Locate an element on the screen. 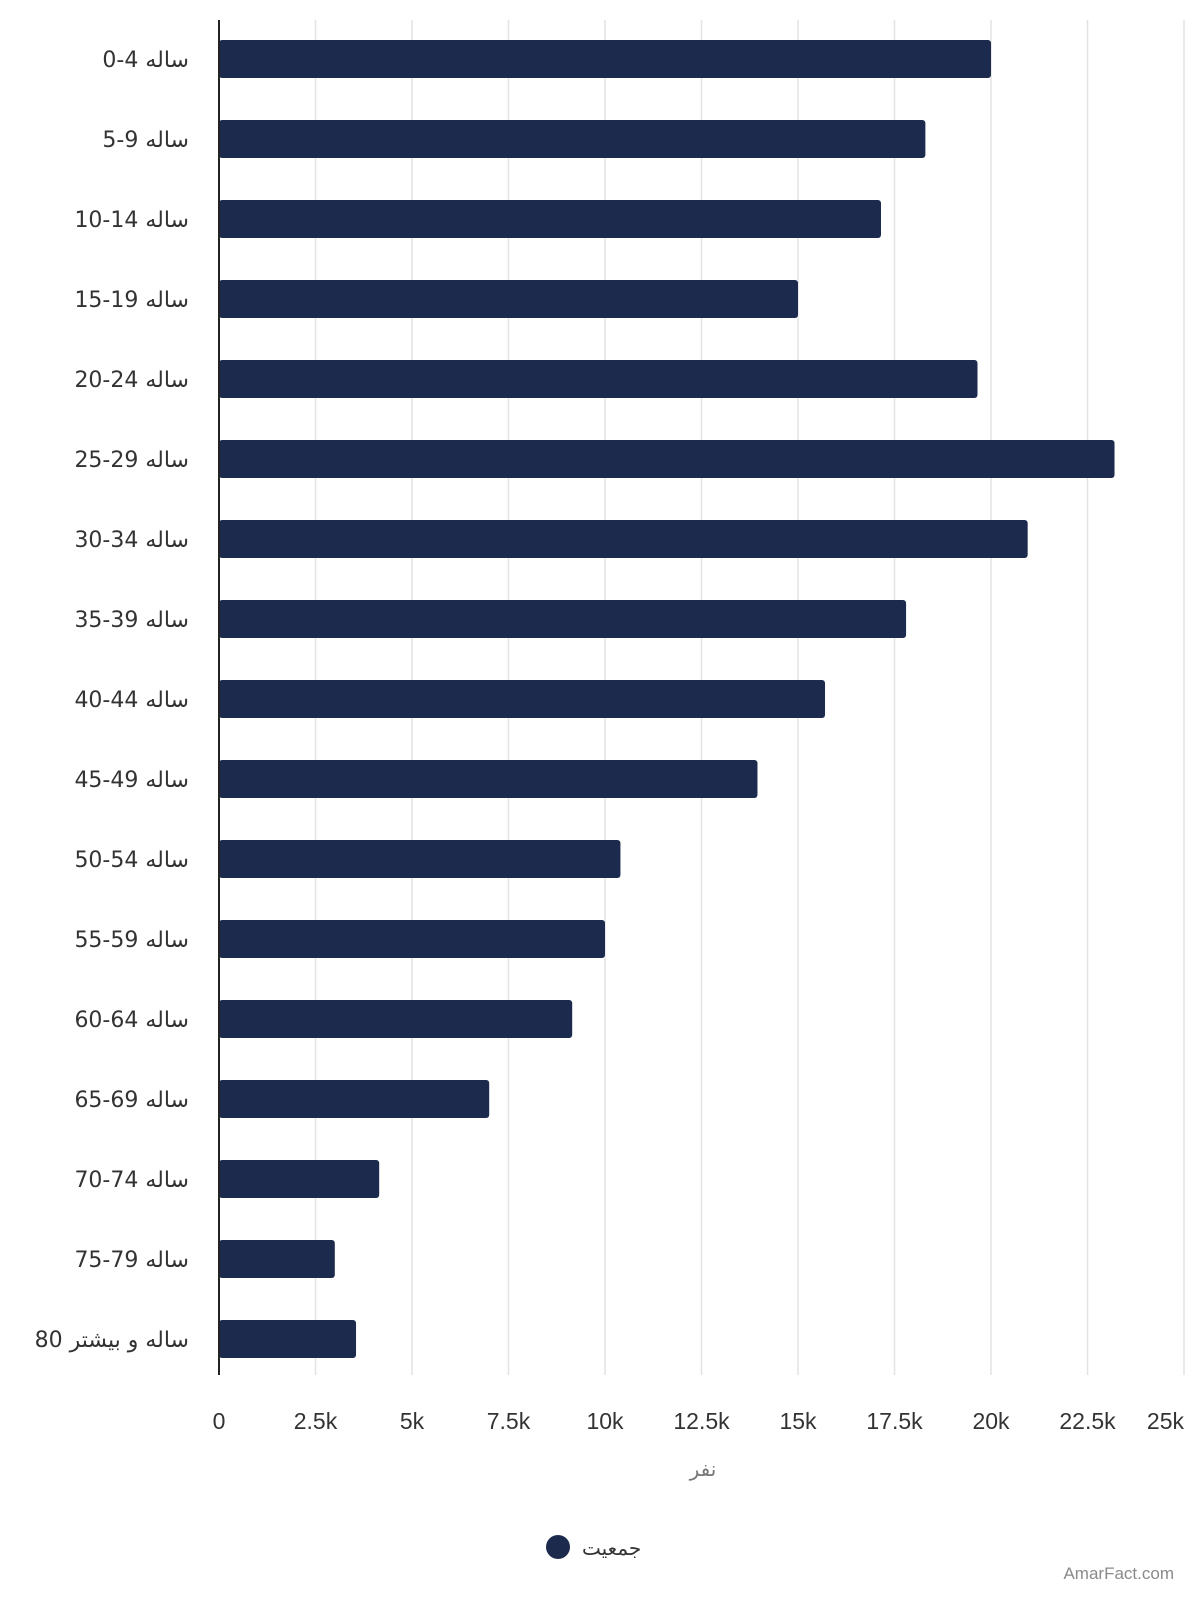 This screenshot has width=1200, height=1600. category-label: 25-29 ساله is located at coordinates (131, 460).